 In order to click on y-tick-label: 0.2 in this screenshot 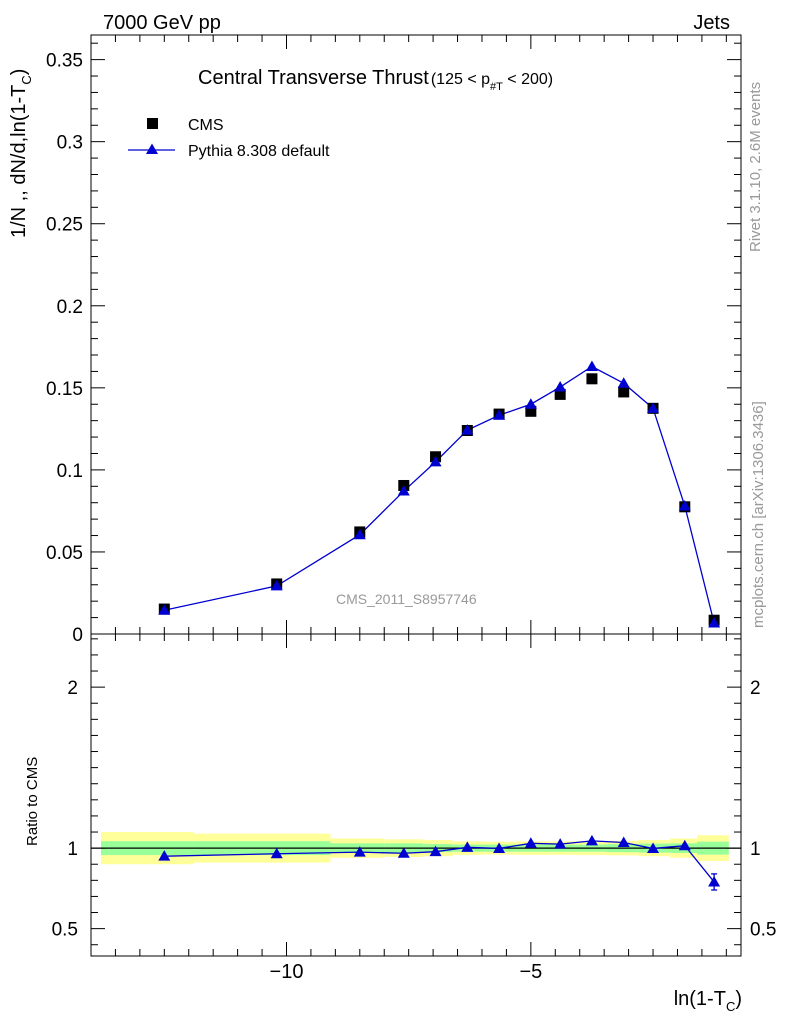, I will do `click(70, 307)`.